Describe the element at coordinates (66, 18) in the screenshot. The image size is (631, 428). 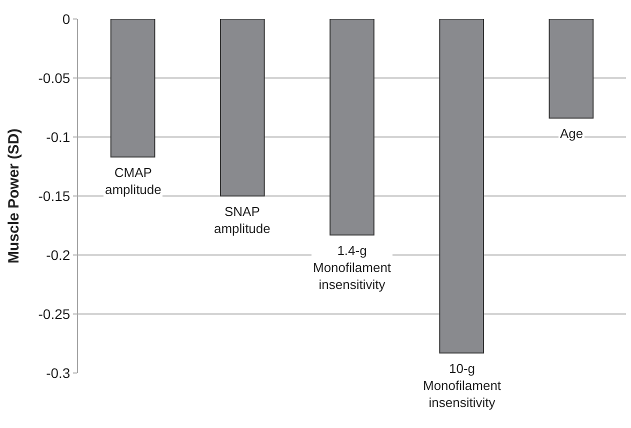
I see `y-tick-label: 0` at that location.